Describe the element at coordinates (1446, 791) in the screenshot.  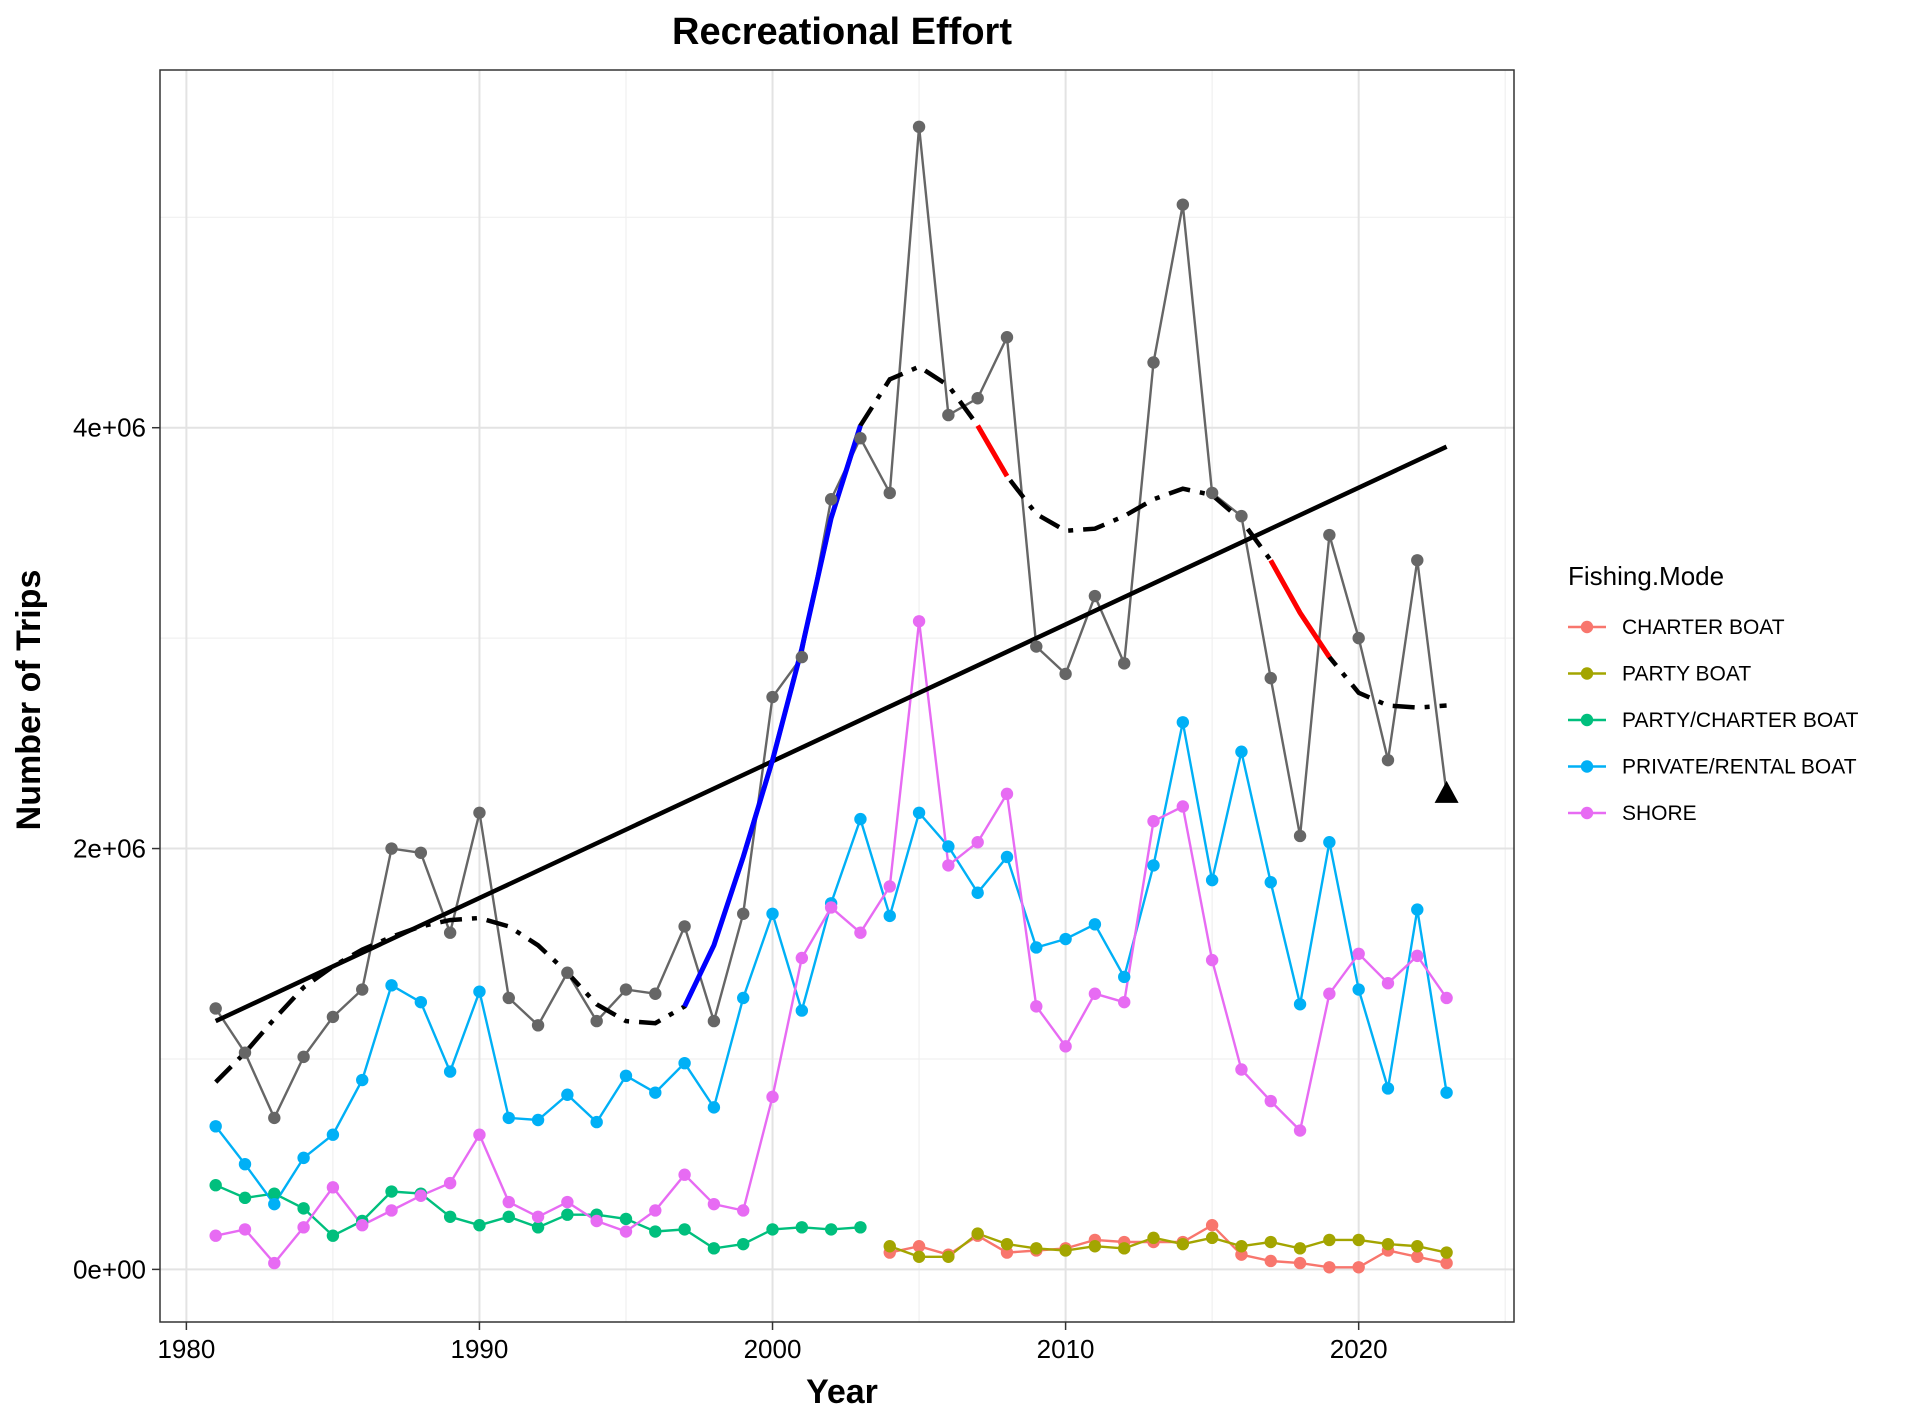
I see `last-point-marker` at that location.